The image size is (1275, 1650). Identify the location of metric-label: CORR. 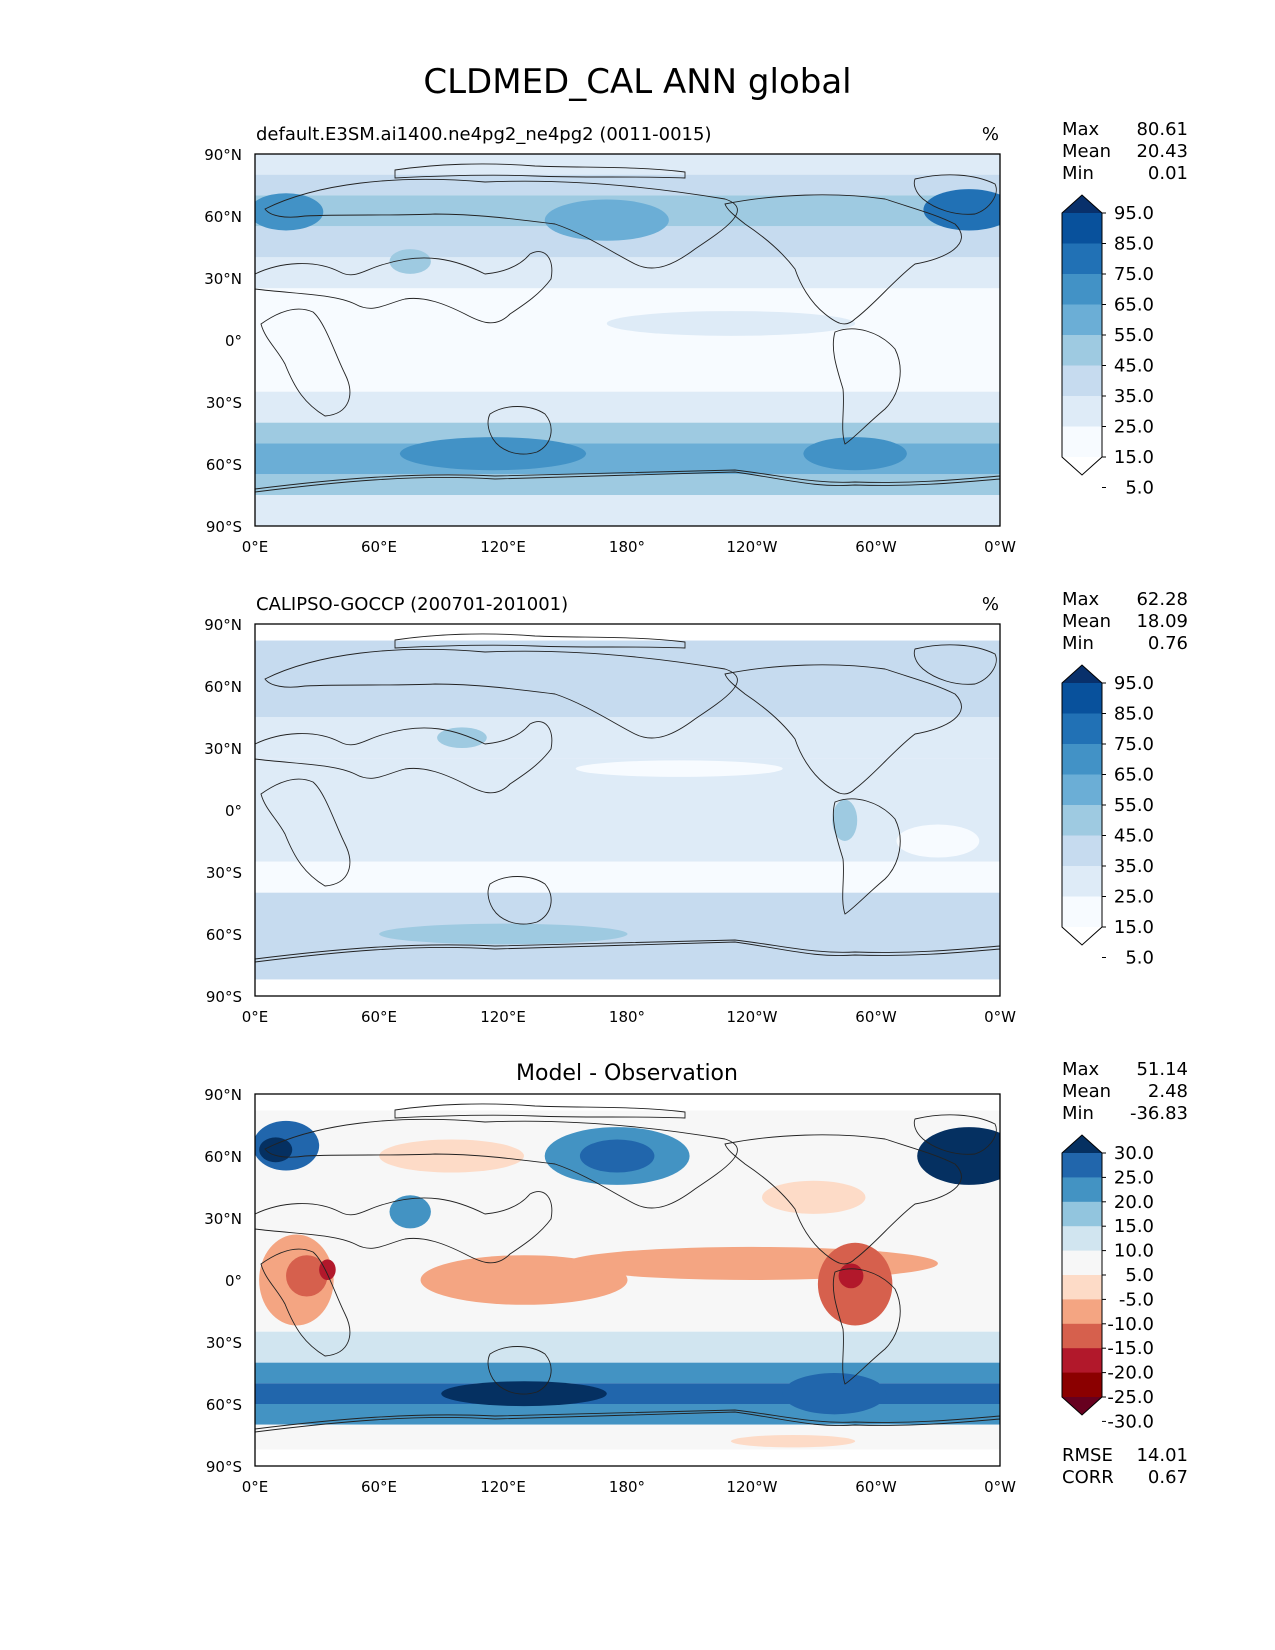
(1088, 1477).